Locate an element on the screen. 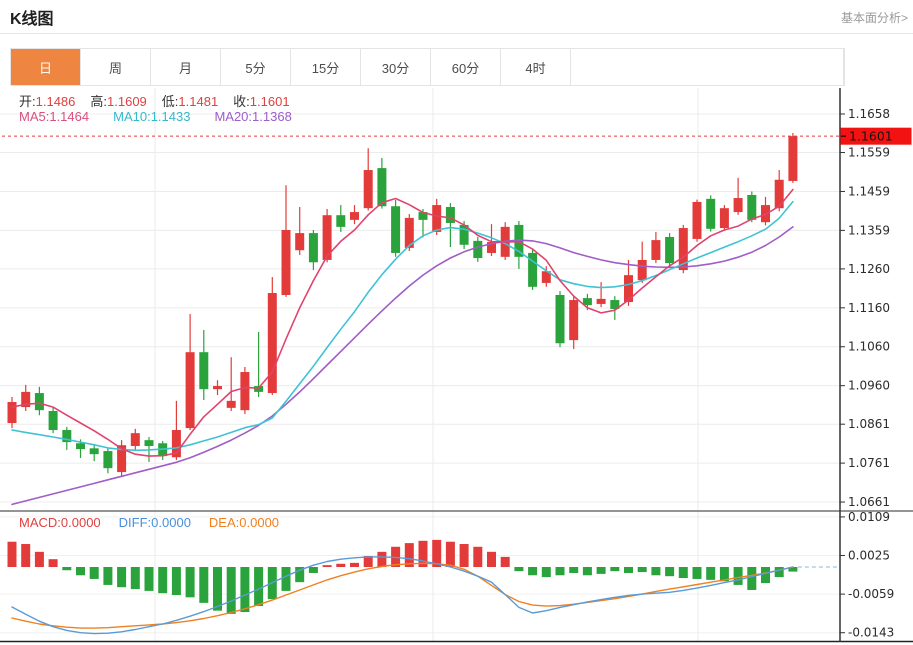 The height and width of the screenshot is (645, 913). fundamental-analysis-link: 基本面分析> is located at coordinates (874, 18).